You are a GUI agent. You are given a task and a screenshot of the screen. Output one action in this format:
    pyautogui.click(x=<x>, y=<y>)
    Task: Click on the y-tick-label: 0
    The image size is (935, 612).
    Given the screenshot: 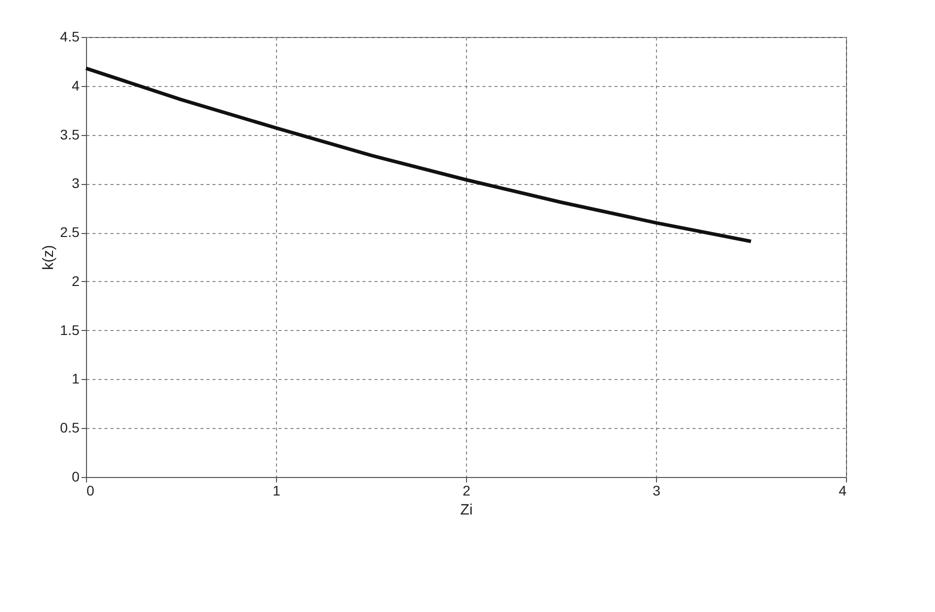 What is the action you would take?
    pyautogui.click(x=76, y=476)
    